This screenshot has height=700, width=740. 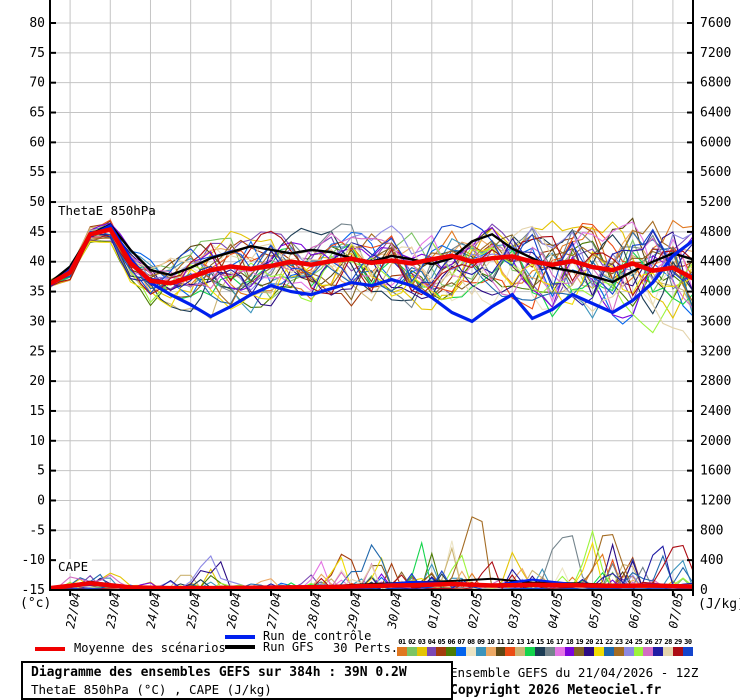 What do you see at coordinates (37, 411) in the screenshot?
I see `y-left-tick-label: 15` at bounding box center [37, 411].